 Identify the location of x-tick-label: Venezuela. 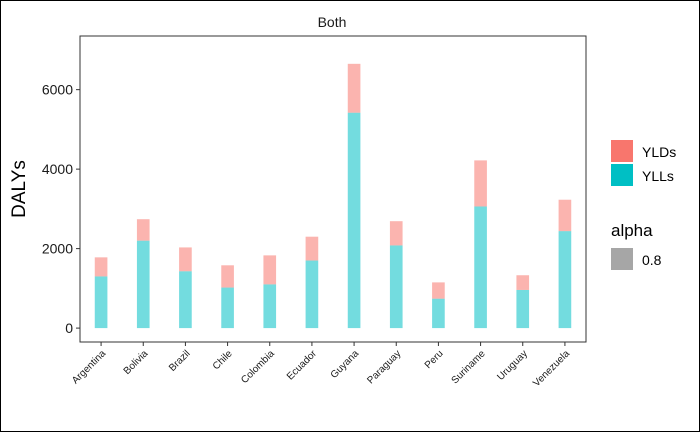
(551, 368).